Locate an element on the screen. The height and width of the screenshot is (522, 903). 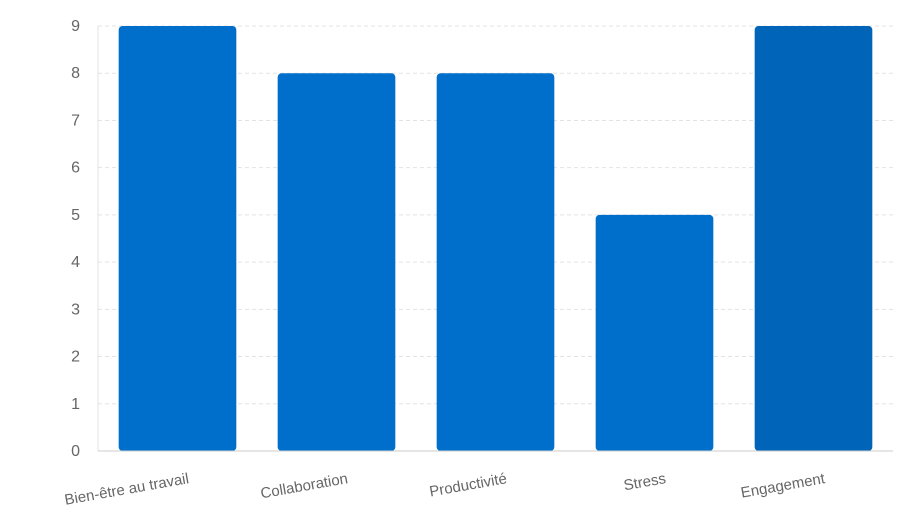
x-tick-label: Engagement is located at coordinates (783, 486).